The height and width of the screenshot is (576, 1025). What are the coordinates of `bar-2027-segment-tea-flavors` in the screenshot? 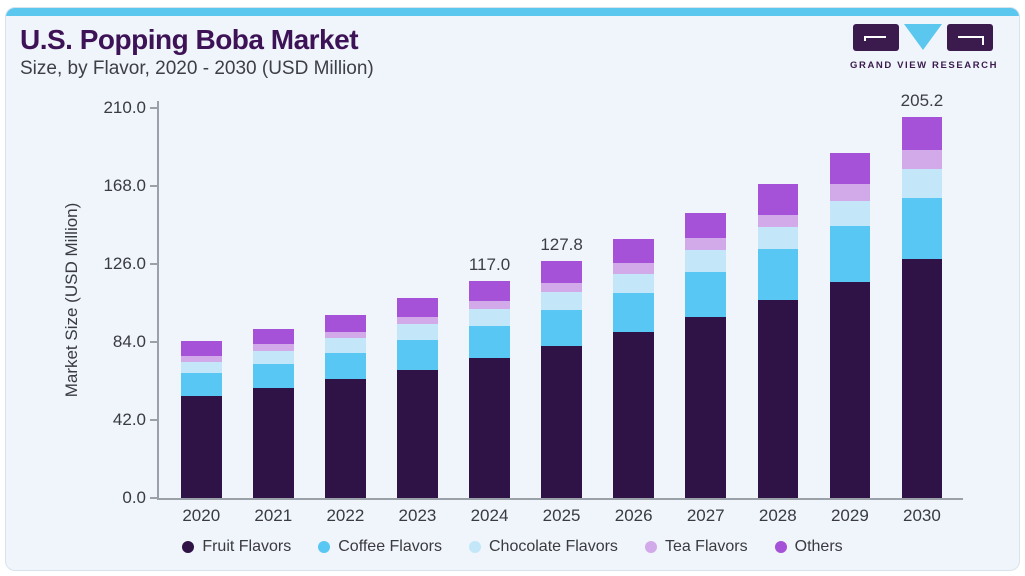 It's located at (705, 244).